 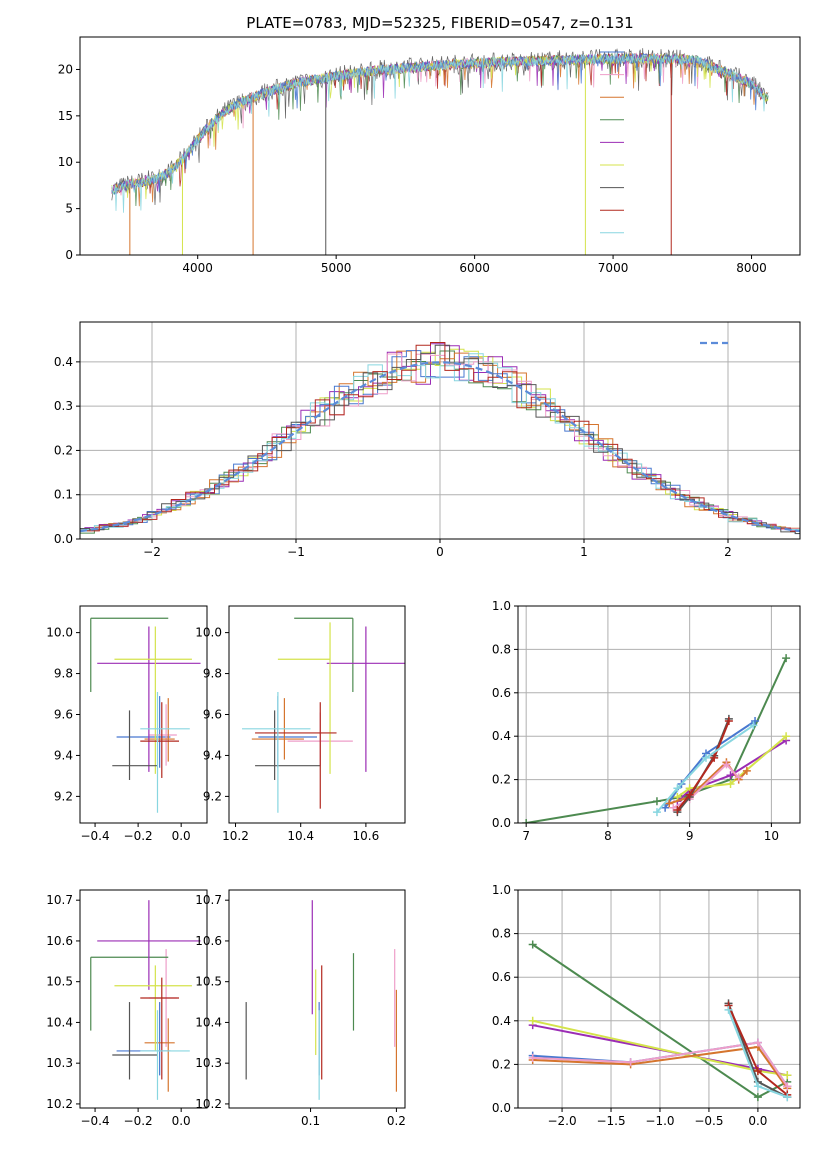 What do you see at coordinates (235, 836) in the screenshot?
I see `x-tick-label: 10.2` at bounding box center [235, 836].